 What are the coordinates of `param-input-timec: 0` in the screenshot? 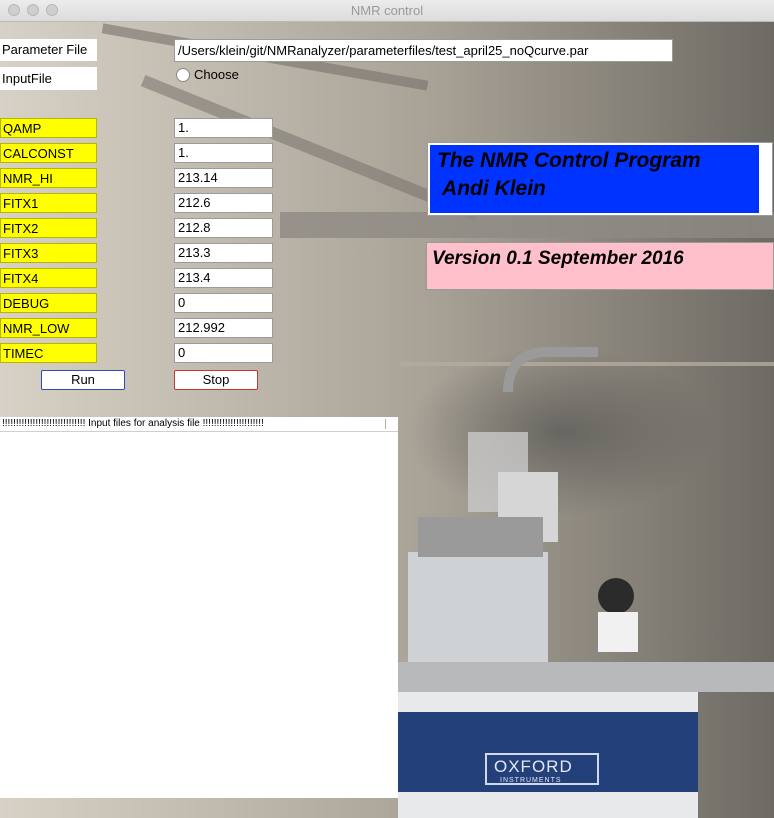 It's located at (223, 353).